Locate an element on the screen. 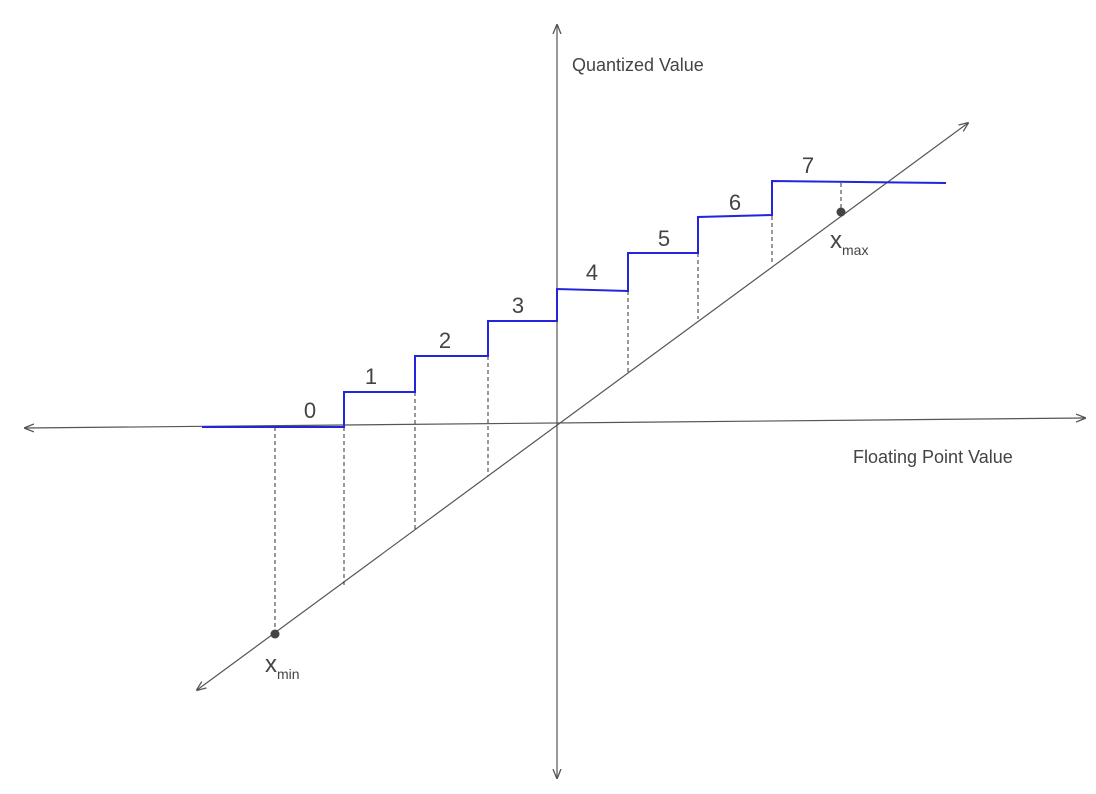 This screenshot has height=794, width=1096. level-label: 3 is located at coordinates (518, 305).